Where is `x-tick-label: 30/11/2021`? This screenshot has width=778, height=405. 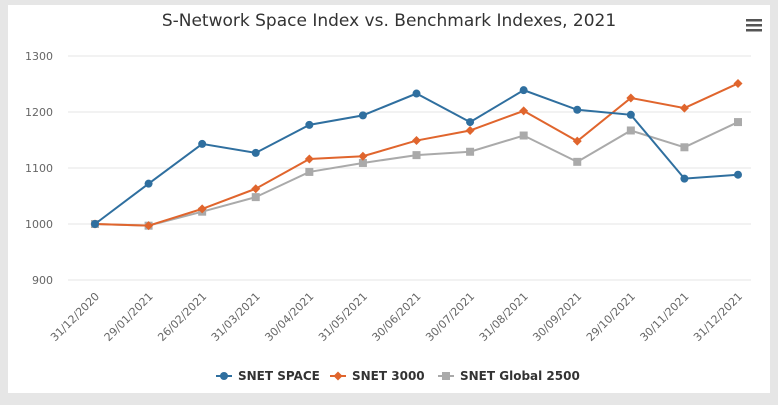
x-tick-label: 30/11/2021 is located at coordinates (665, 317).